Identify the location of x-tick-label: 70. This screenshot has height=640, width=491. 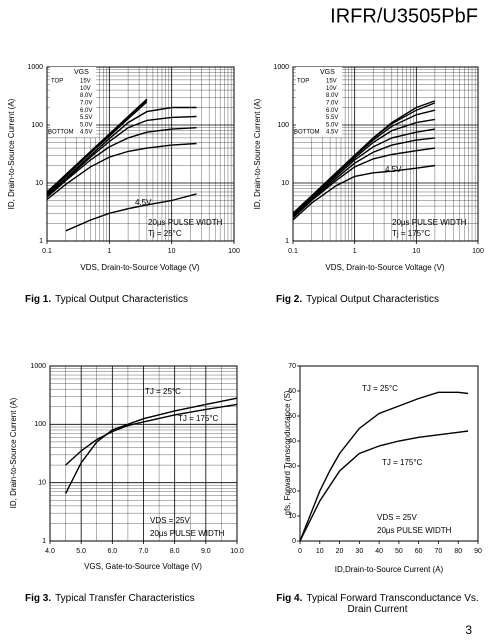
(439, 551).